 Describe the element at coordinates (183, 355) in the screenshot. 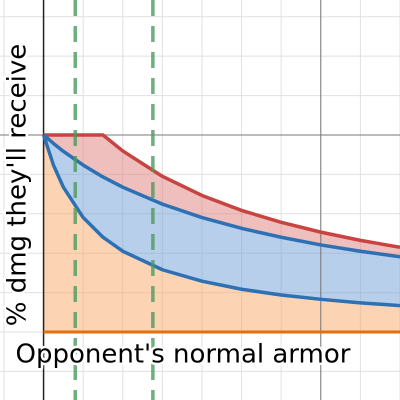

I see `x-axis-label: Opponent's normal armor` at that location.